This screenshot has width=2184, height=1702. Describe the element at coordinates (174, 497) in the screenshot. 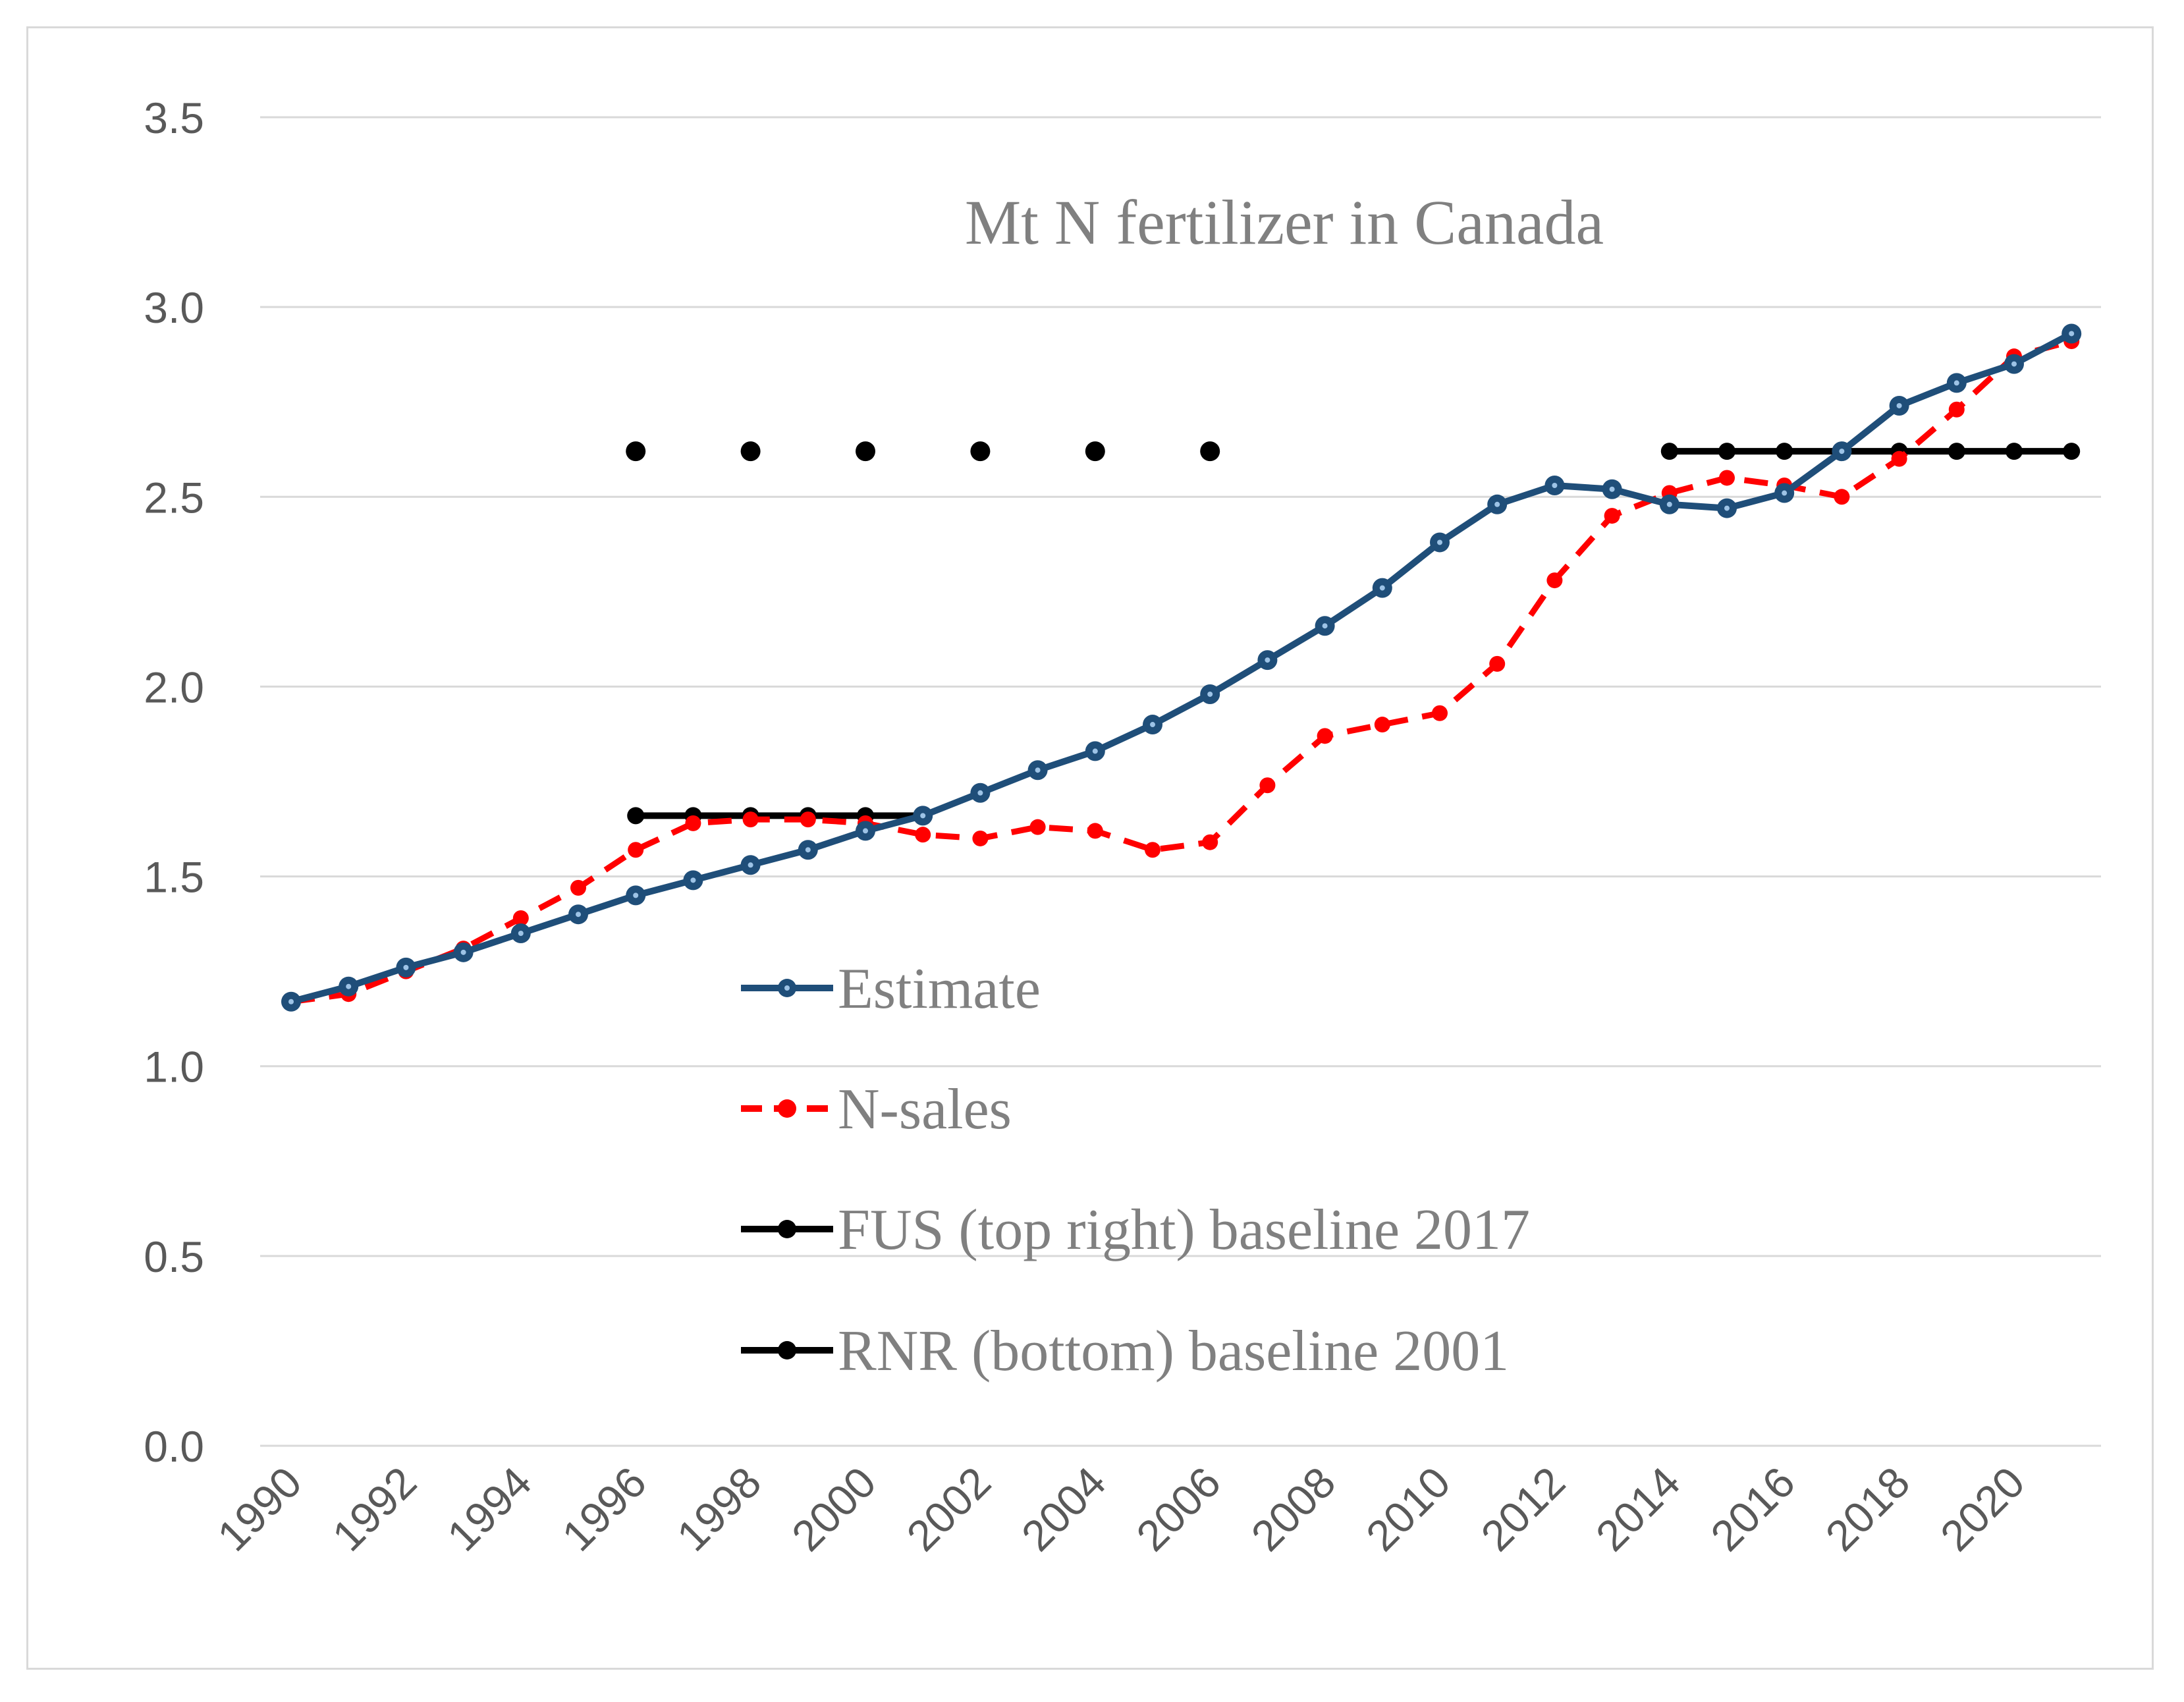

I see `y-tick-label: 2.5` at that location.